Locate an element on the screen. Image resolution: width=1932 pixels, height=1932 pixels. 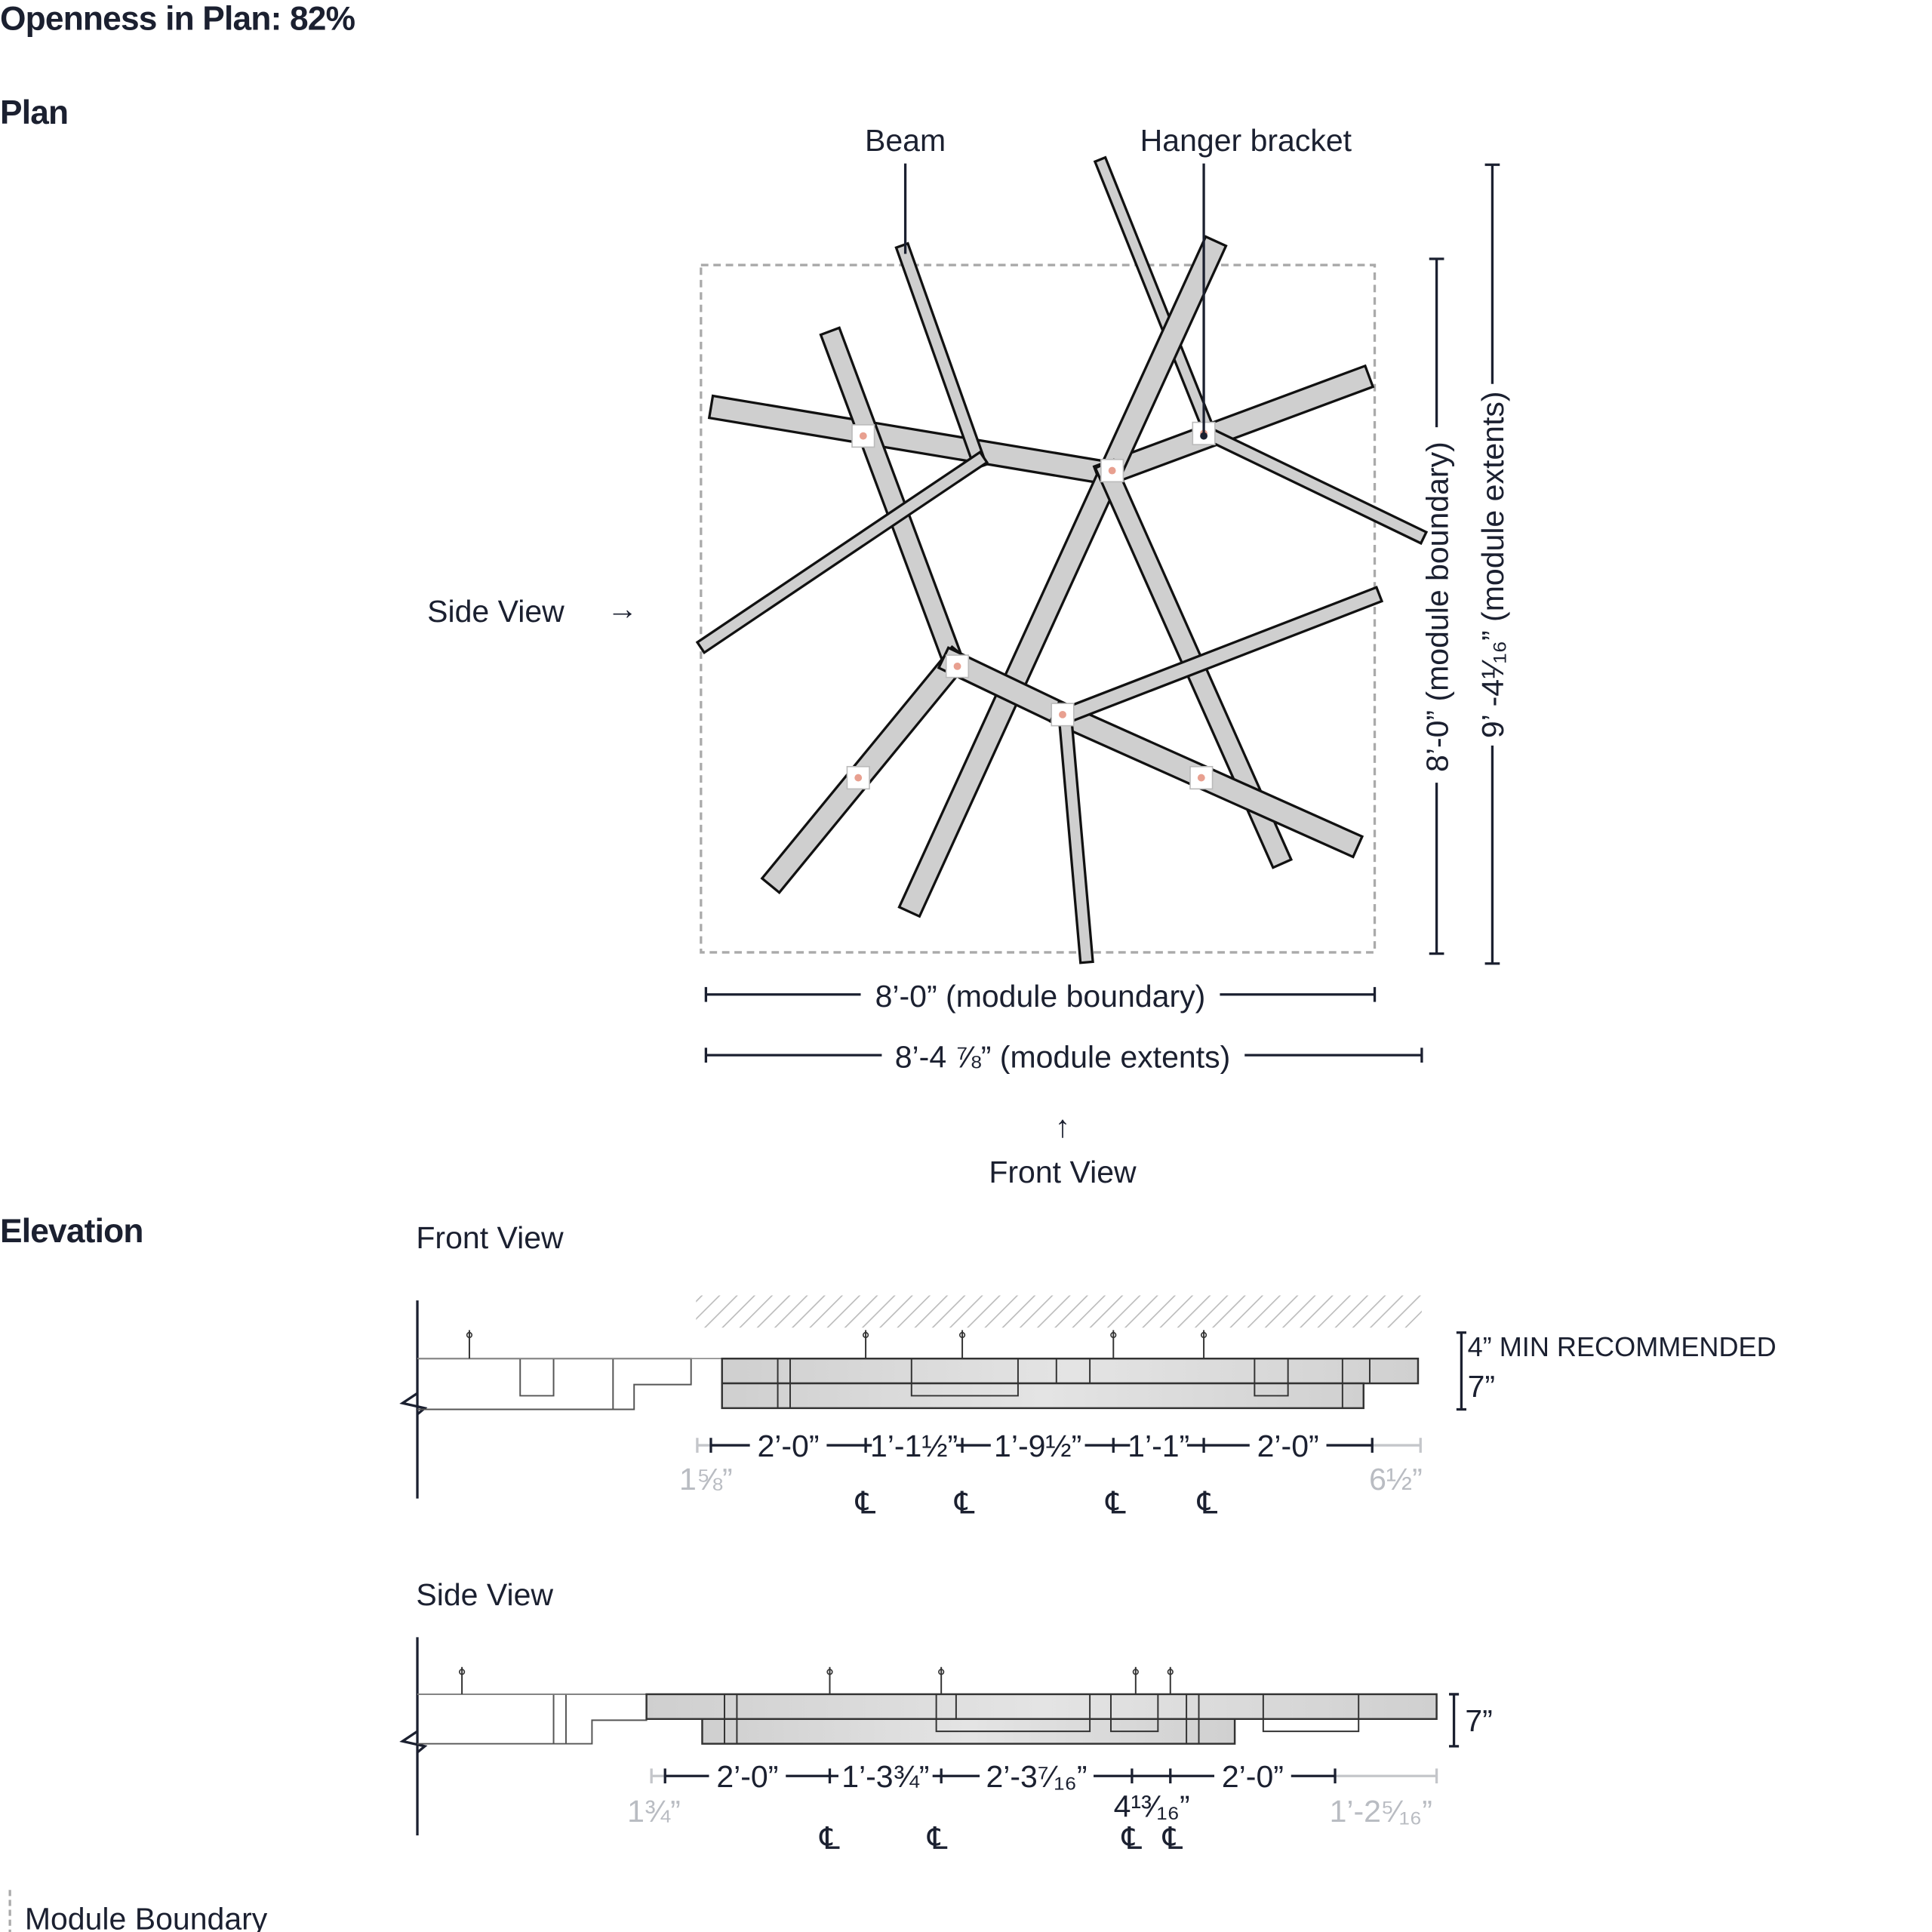
side-view-arrow-icon: → is located at coordinates (622, 609).